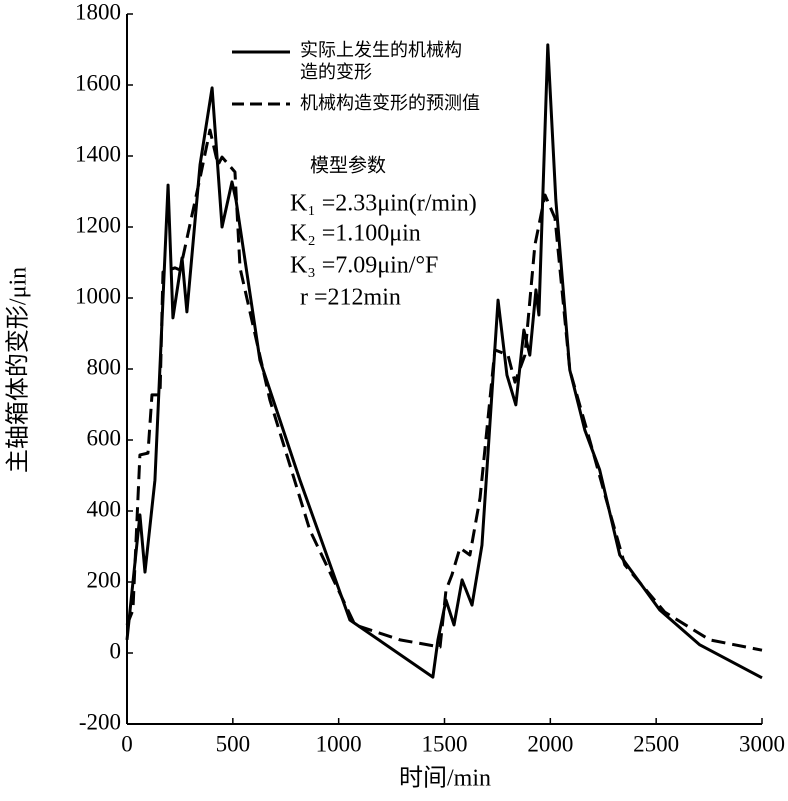 This screenshot has height=801, width=788. What do you see at coordinates (445, 743) in the screenshot?
I see `x-tick-label: 1500` at bounding box center [445, 743].